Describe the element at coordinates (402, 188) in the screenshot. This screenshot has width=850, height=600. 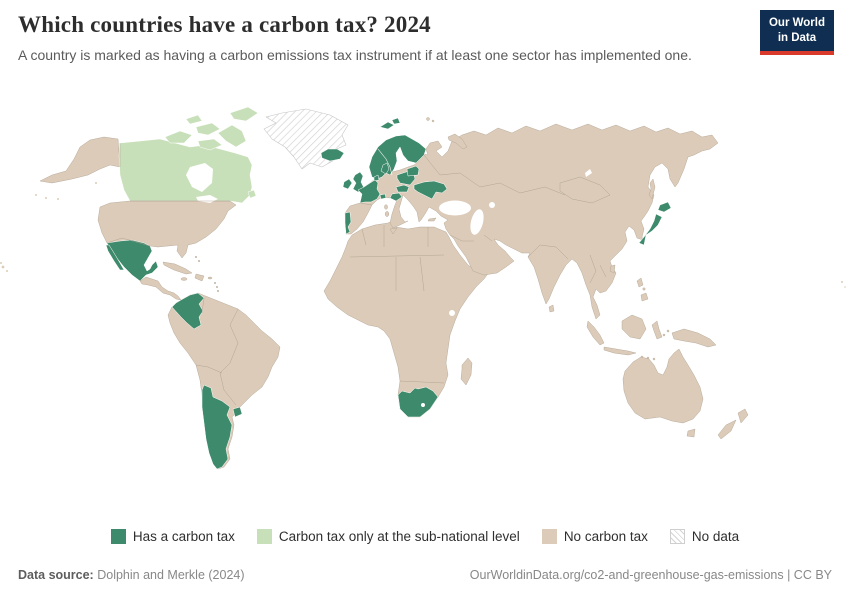
I see `country-slovakia-hungary` at that location.